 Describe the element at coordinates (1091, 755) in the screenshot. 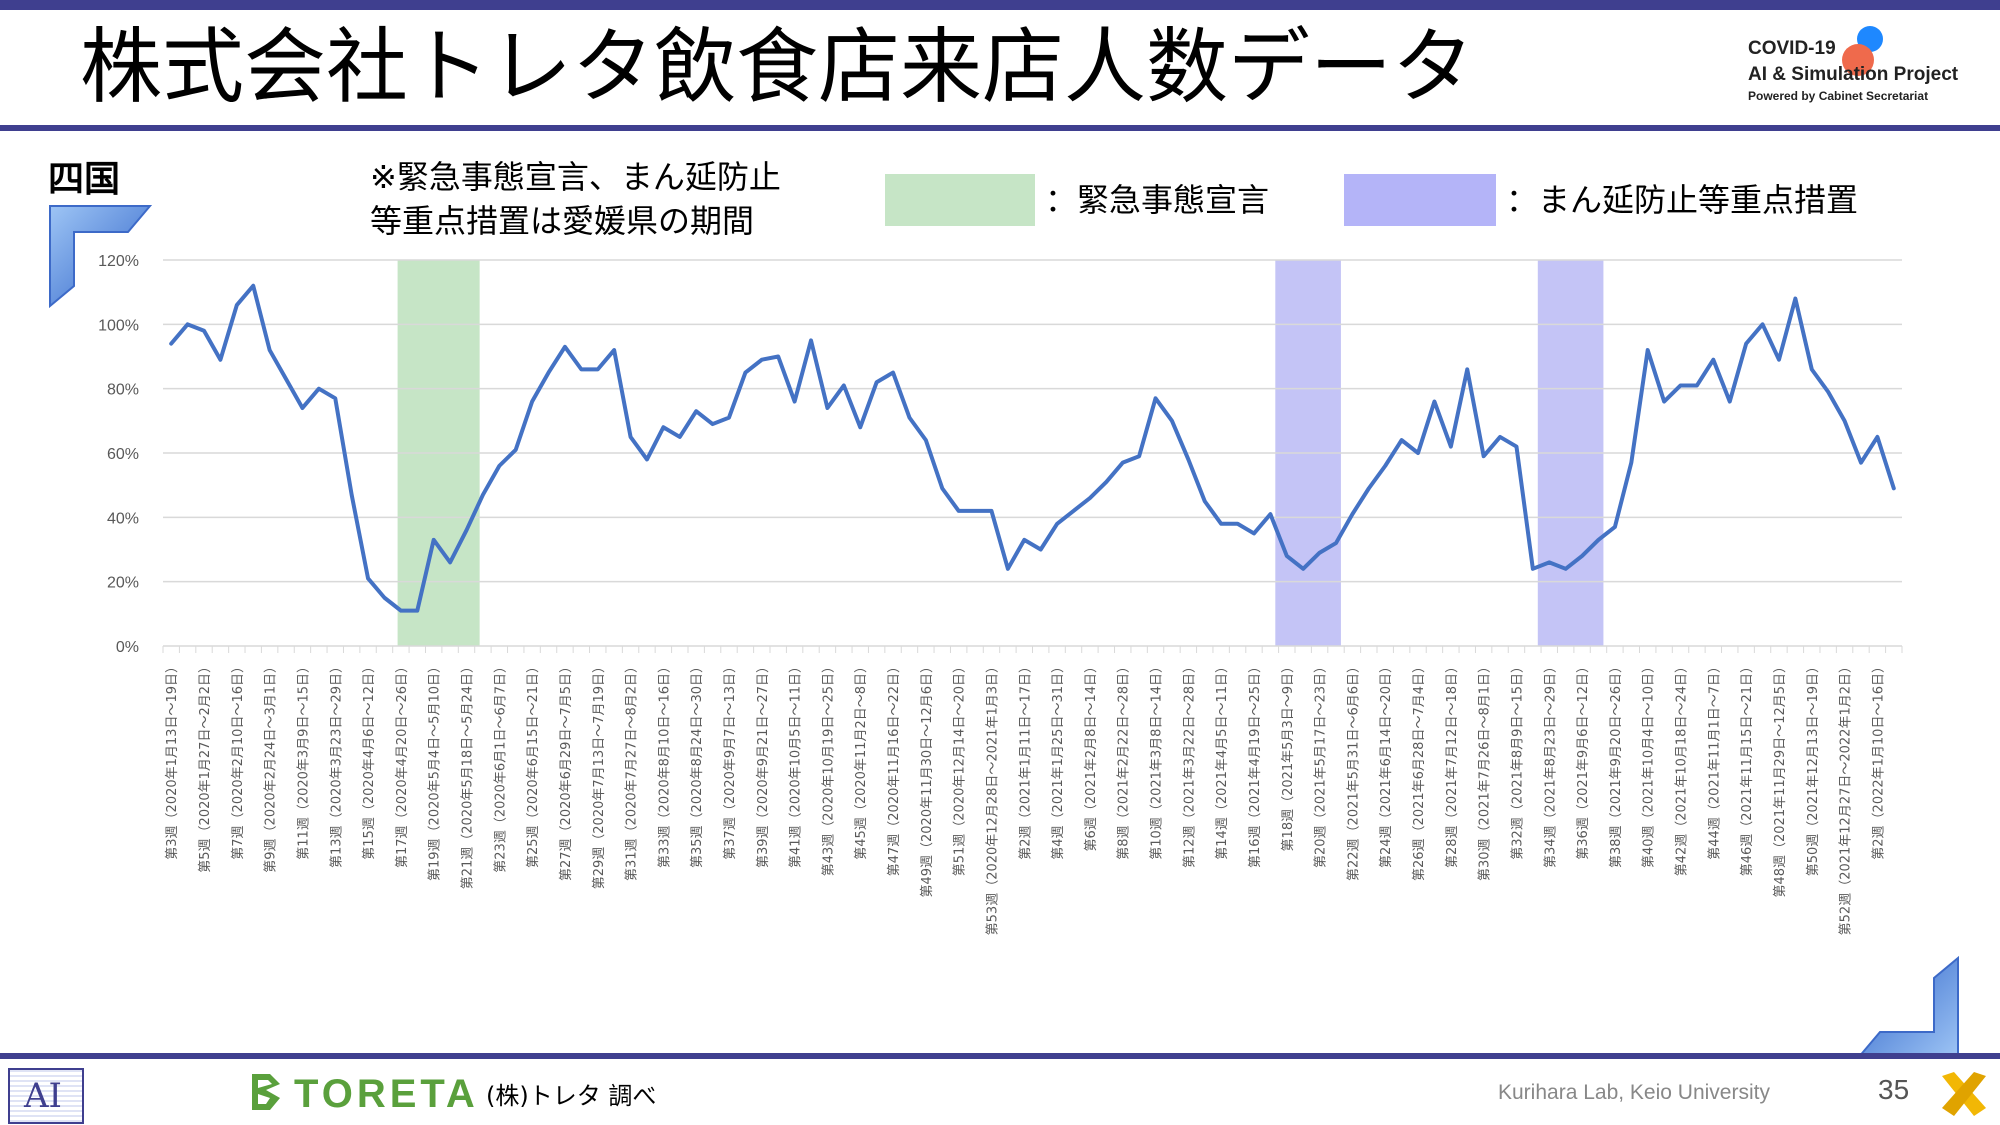

I see `x-tick-label: 第6週（2021年2月8日～14日）` at that location.